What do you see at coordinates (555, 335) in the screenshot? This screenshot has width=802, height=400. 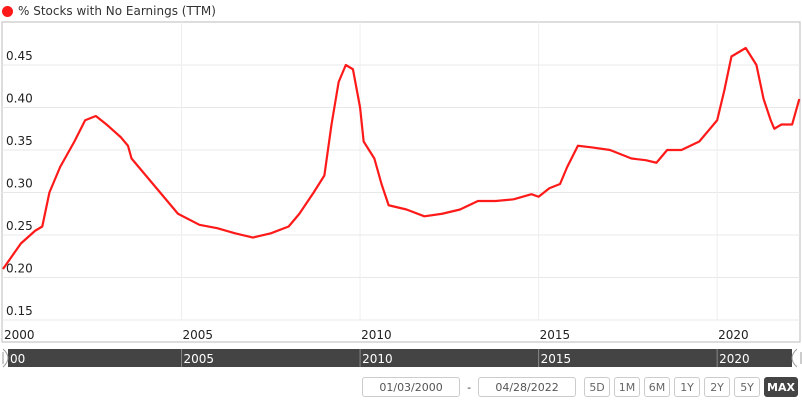 I see `x-tick-label: 2015` at bounding box center [555, 335].